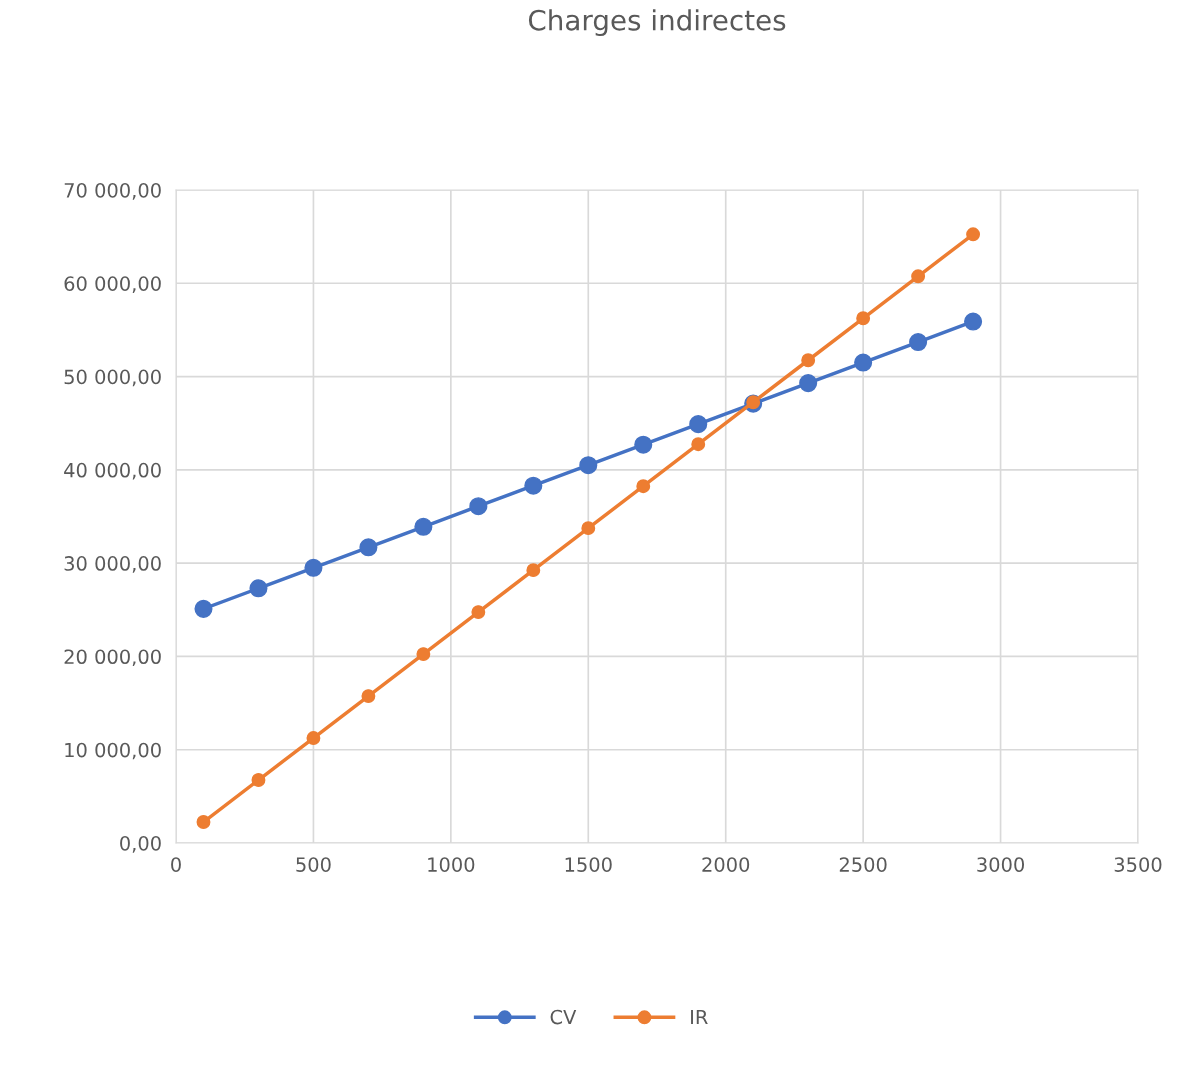 This screenshot has width=1184, height=1067. What do you see at coordinates (112, 378) in the screenshot?
I see `y-tick-label: 50 000,00` at bounding box center [112, 378].